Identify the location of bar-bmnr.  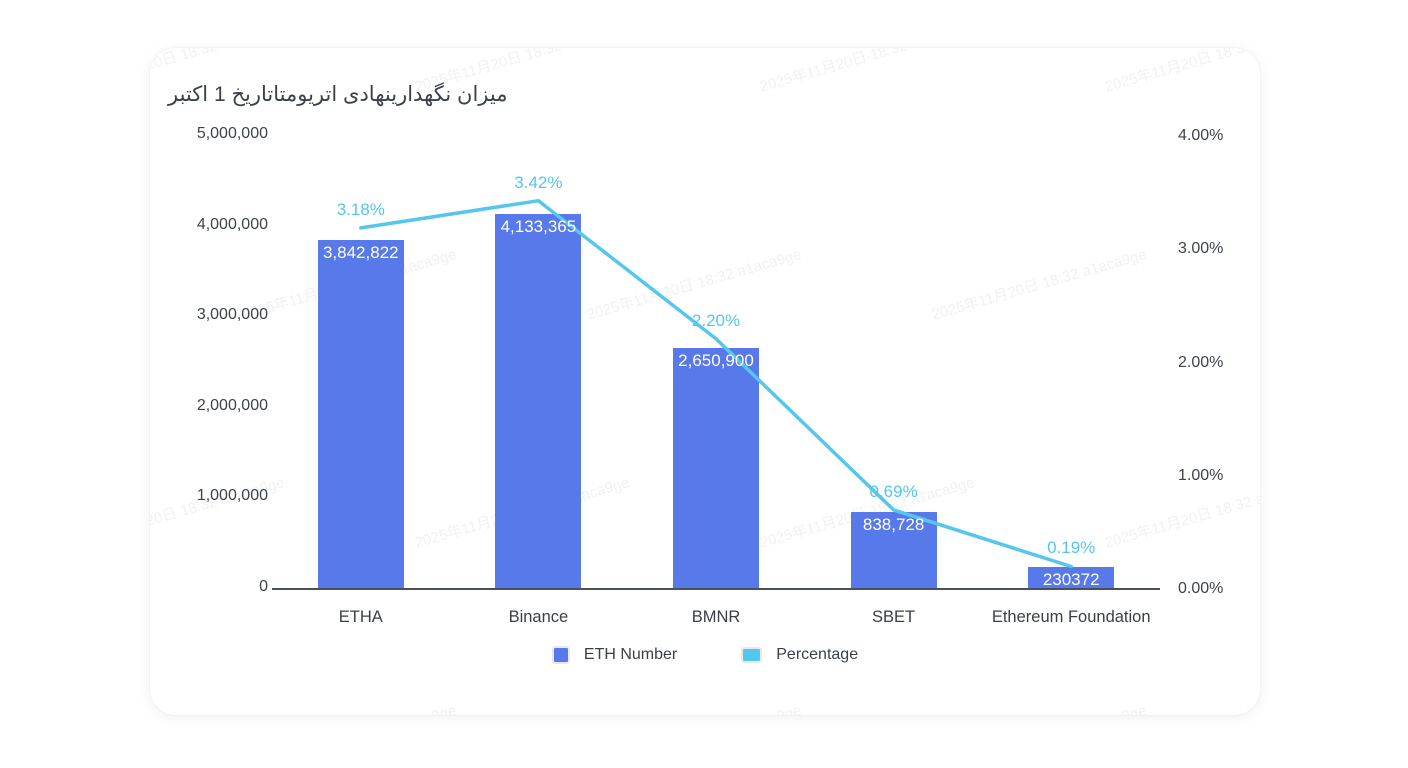
(716, 467).